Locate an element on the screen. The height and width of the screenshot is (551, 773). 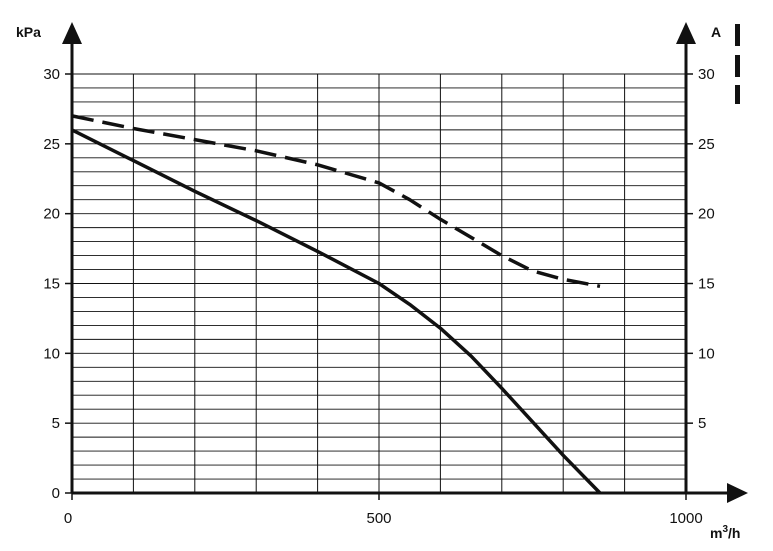
right-tick-label: 25 is located at coordinates (706, 144).